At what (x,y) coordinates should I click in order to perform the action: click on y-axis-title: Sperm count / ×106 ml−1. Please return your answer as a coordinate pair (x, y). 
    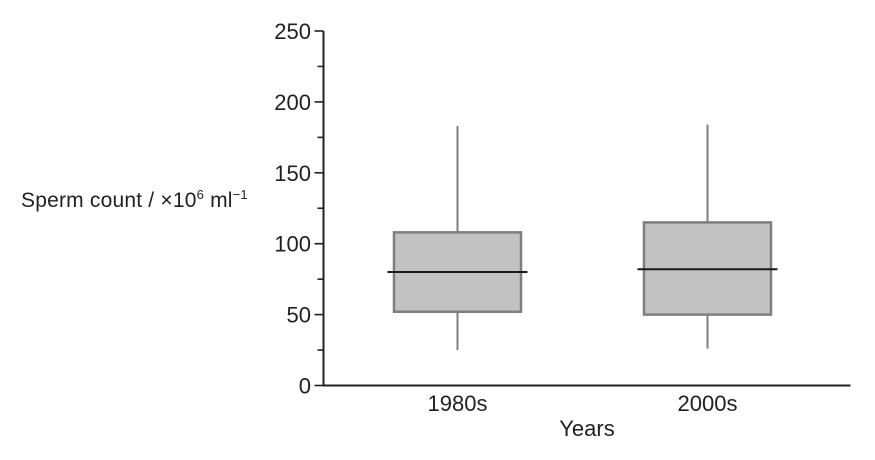
    Looking at the image, I should click on (151, 200).